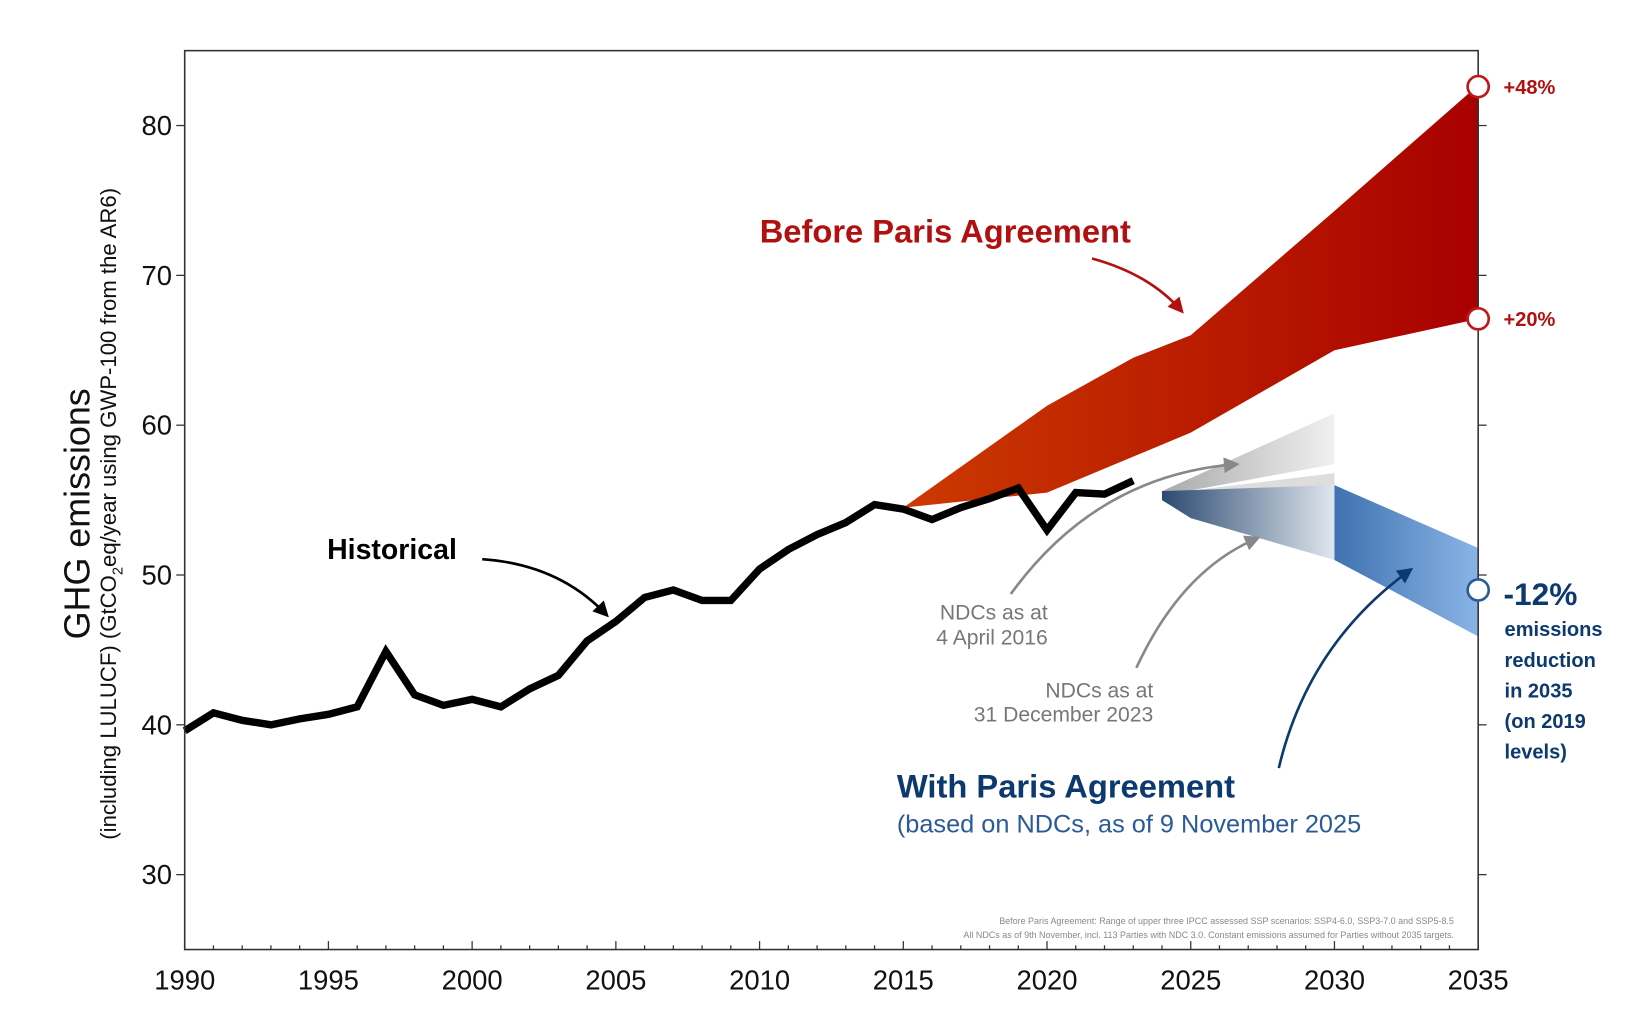 Image resolution: width=1646 pixels, height=1035 pixels. Describe the element at coordinates (1063, 715) in the screenshot. I see `ndc2023-label-2: 31 December 2023` at that location.